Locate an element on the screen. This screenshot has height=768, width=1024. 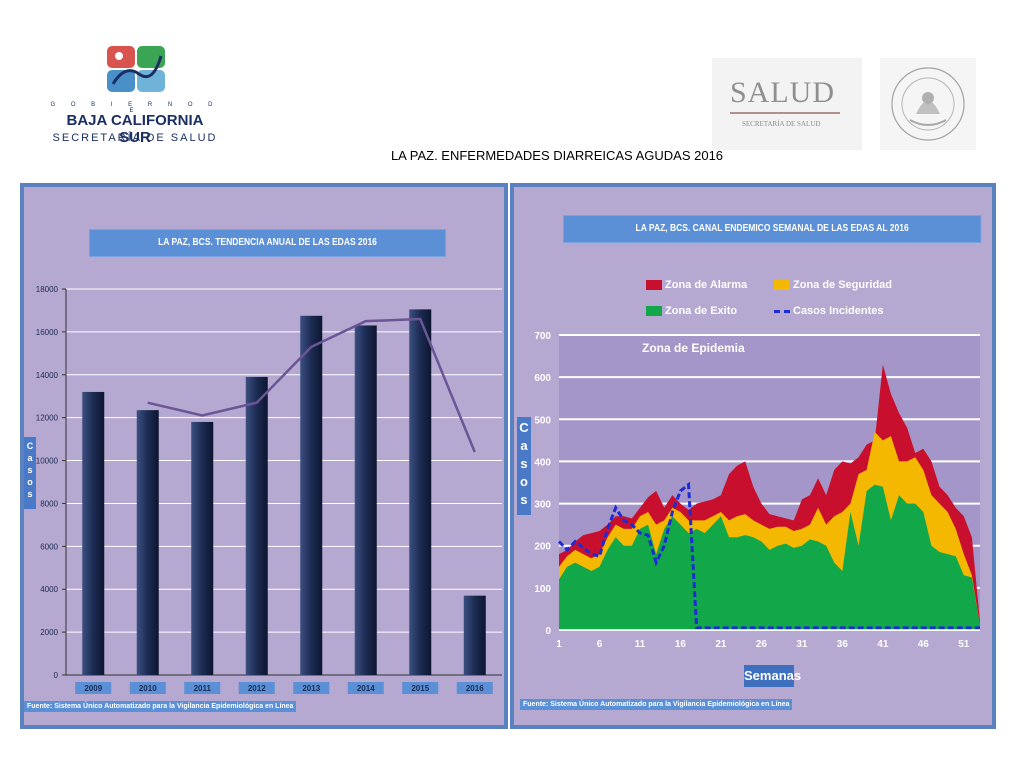
logo-secretaria-text: SECRETARÍA DE SALUD is located at coordinates (135, 138).